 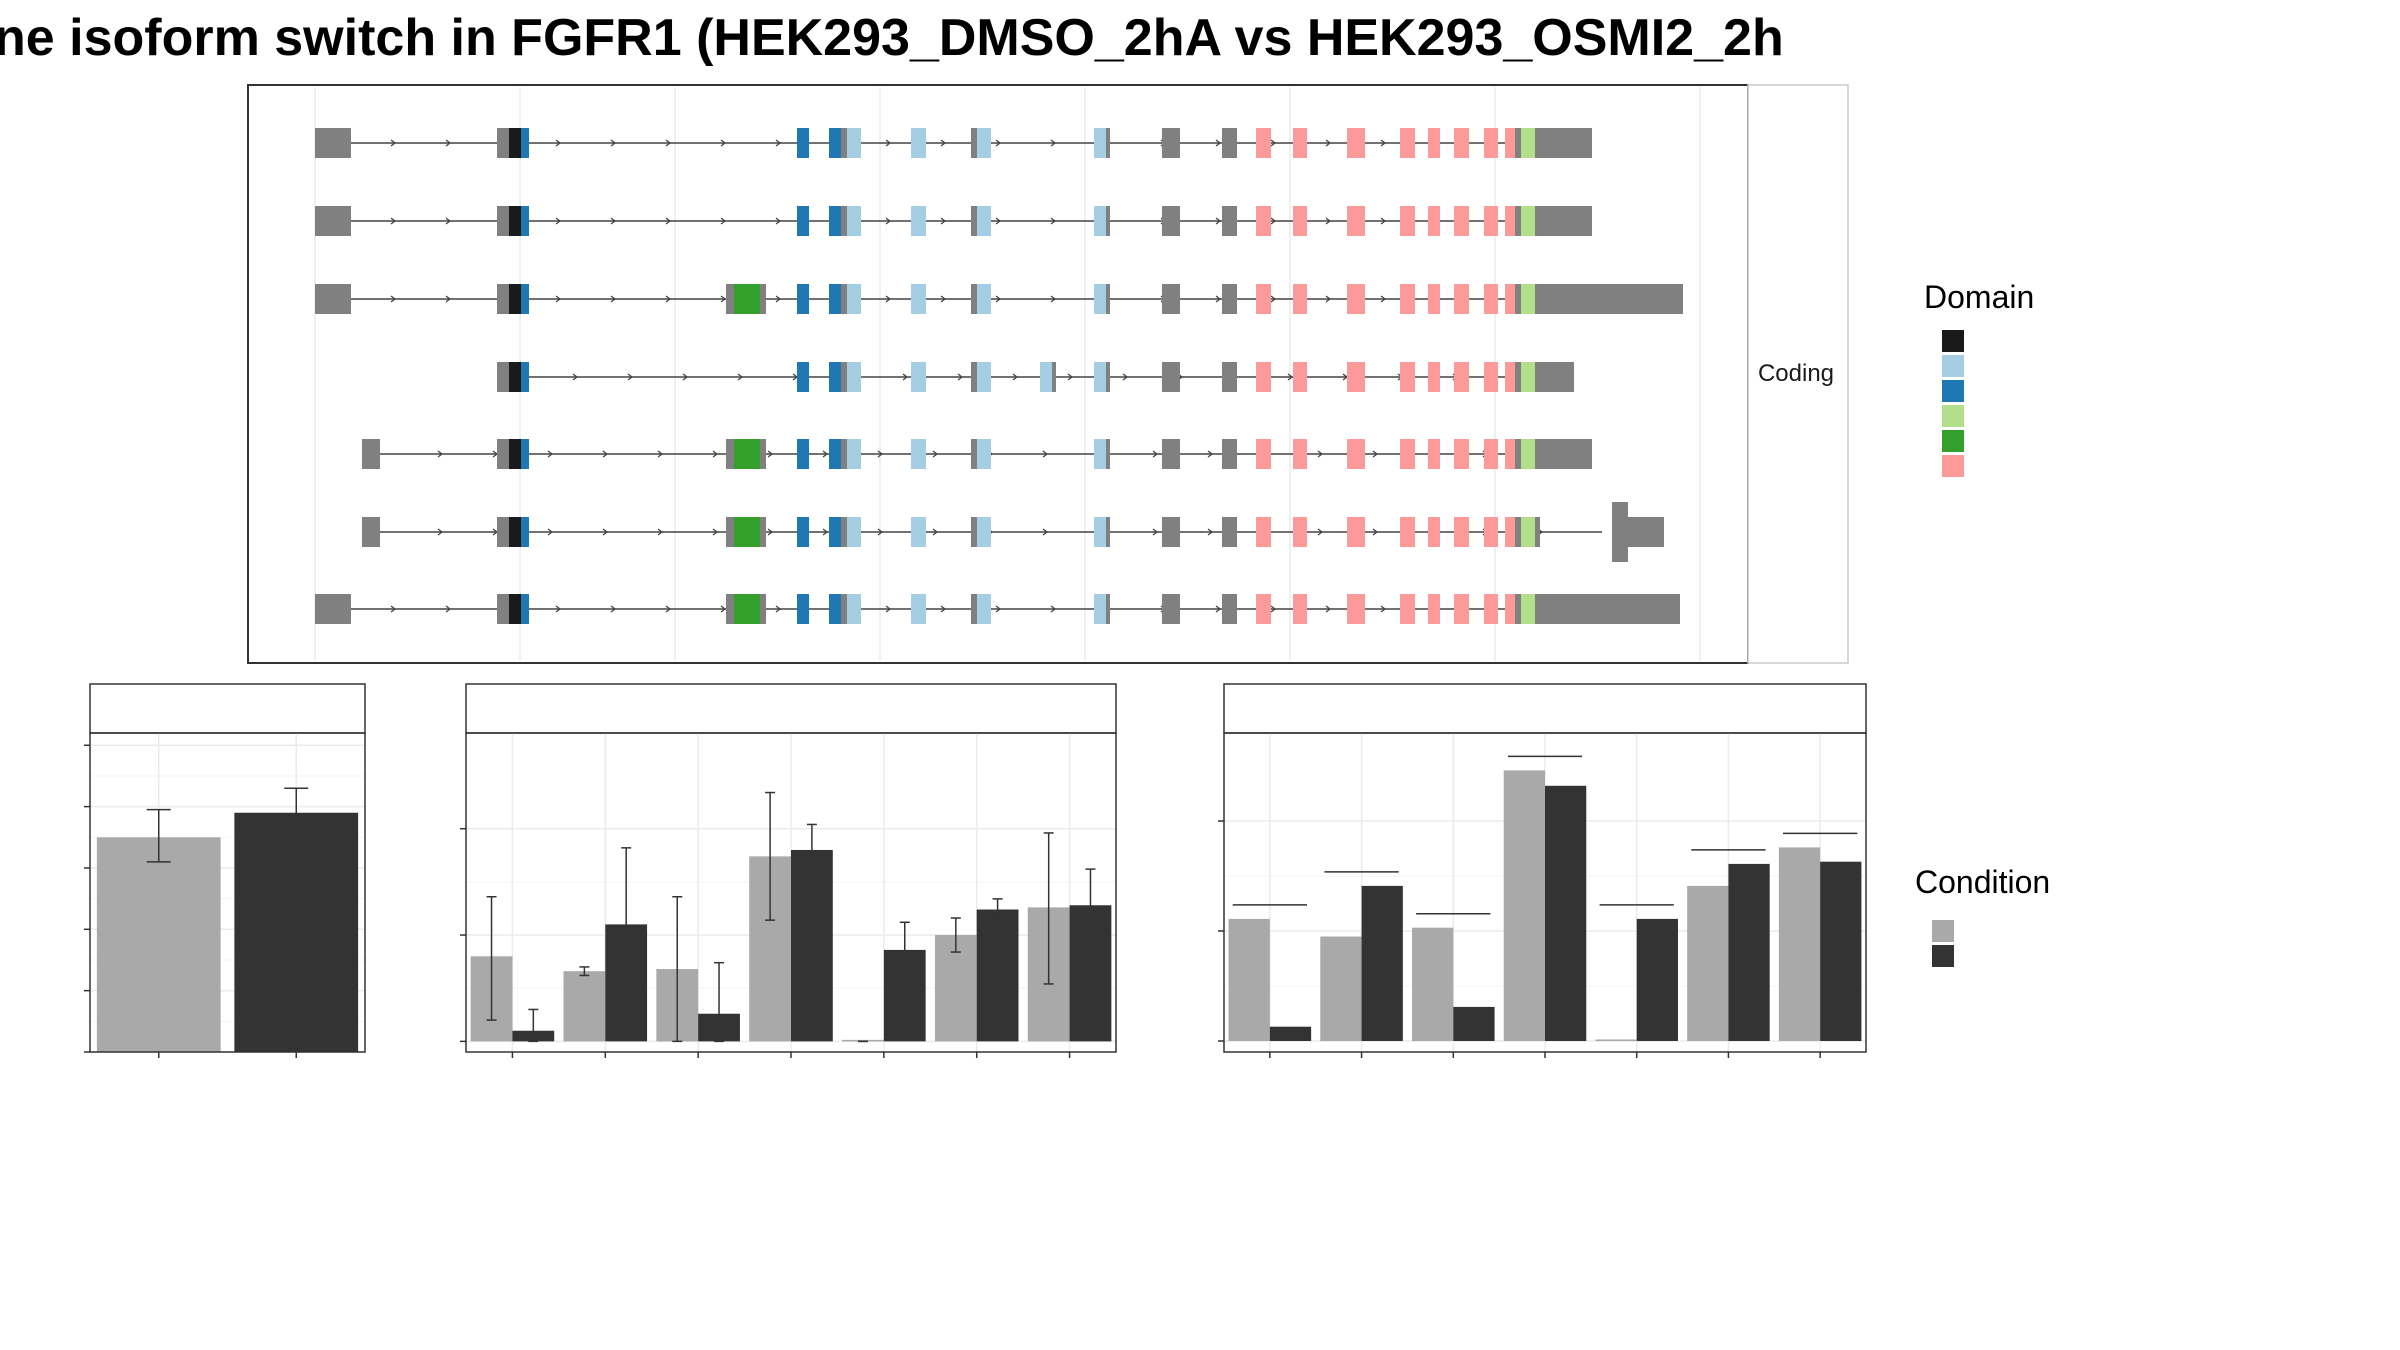 What do you see at coordinates (1796, 373) in the screenshot?
I see `strip-label-coding: Coding` at bounding box center [1796, 373].